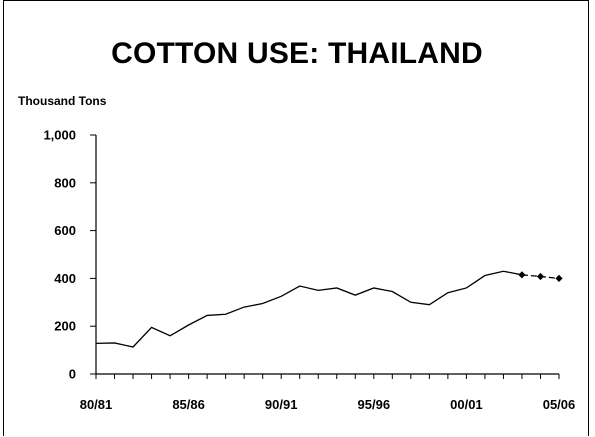 The image size is (595, 437). What do you see at coordinates (281, 404) in the screenshot?
I see `x-tick-label: 90/91` at bounding box center [281, 404].